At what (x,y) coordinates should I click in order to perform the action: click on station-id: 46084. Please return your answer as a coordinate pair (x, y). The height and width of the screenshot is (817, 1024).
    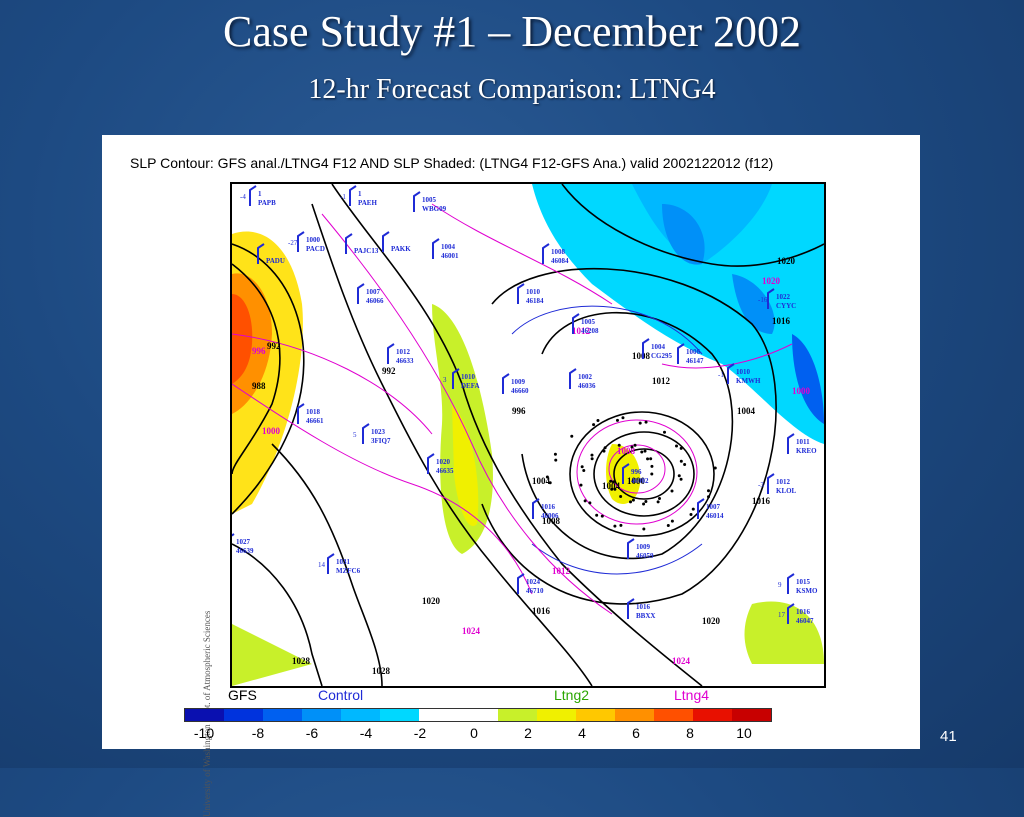
    Looking at the image, I should click on (560, 261).